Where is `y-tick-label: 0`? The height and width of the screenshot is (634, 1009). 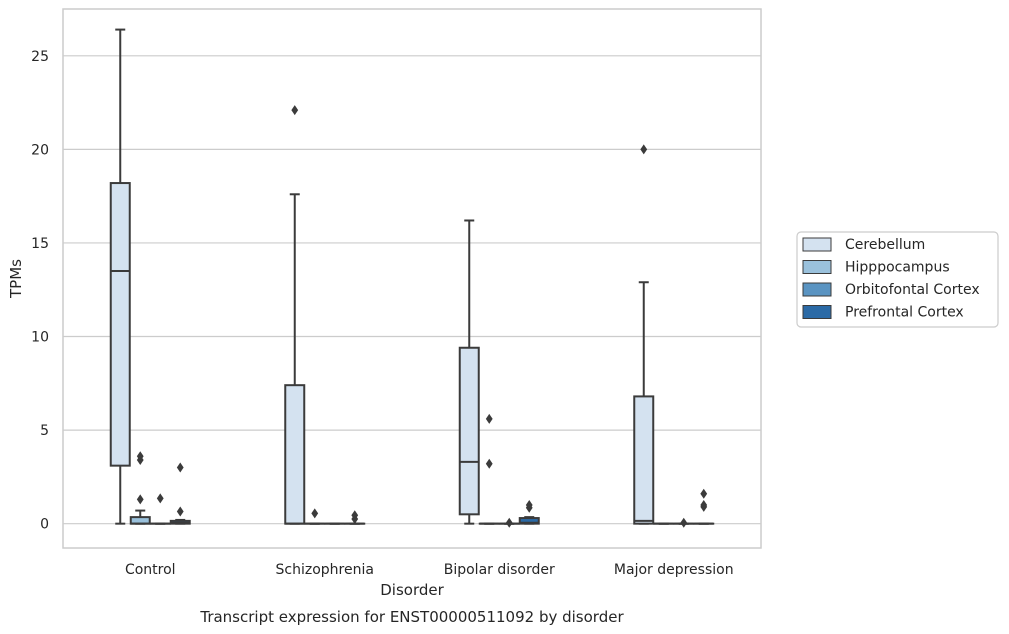
y-tick-label: 0 is located at coordinates (44, 525).